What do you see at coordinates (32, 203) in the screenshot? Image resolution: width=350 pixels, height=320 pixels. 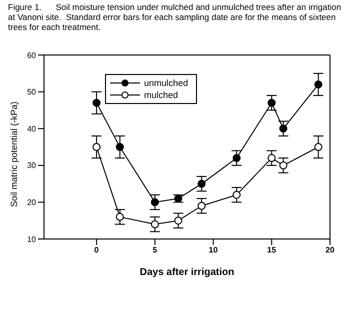 I see `y-tick-label: 20` at bounding box center [32, 203].